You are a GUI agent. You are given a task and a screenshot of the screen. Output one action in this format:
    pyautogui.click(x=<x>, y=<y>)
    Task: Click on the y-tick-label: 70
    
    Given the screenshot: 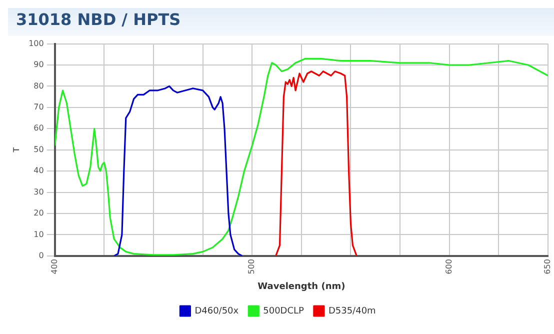 What is the action you would take?
    pyautogui.click(x=39, y=107)
    